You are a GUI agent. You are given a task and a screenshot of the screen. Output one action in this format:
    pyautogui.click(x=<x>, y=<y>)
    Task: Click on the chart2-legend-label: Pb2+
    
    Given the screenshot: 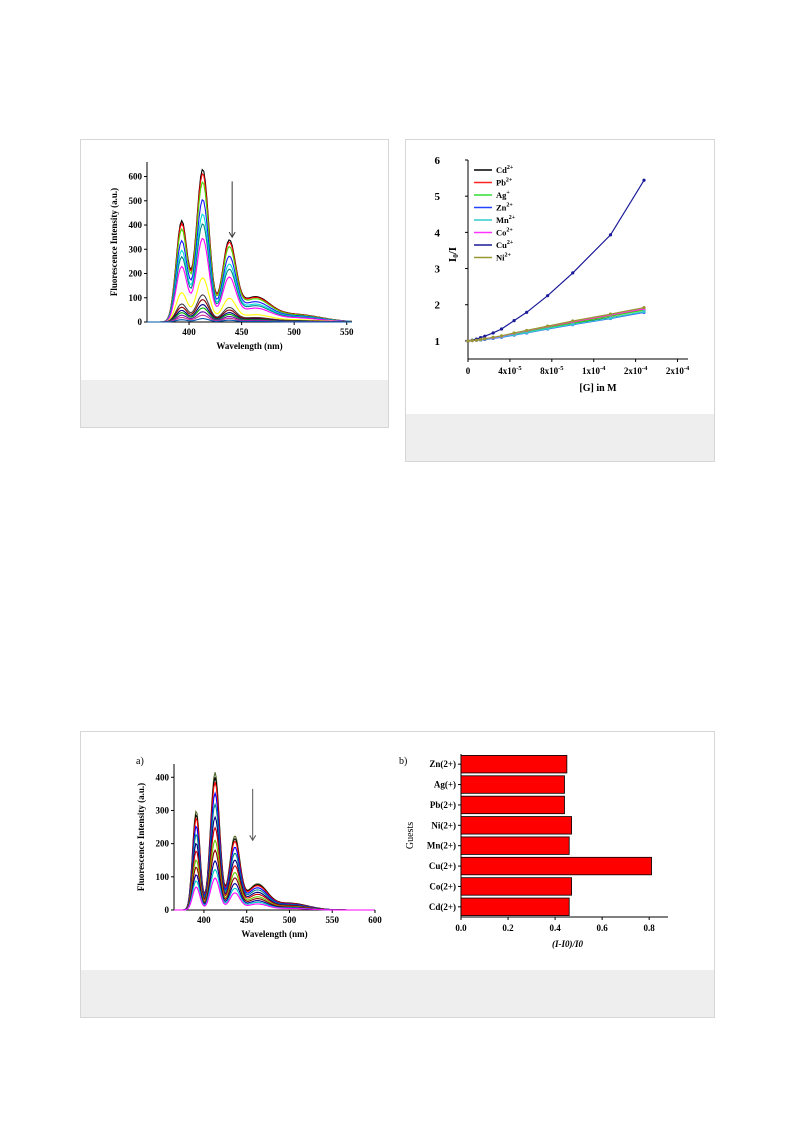 What is the action you would take?
    pyautogui.click(x=504, y=183)
    